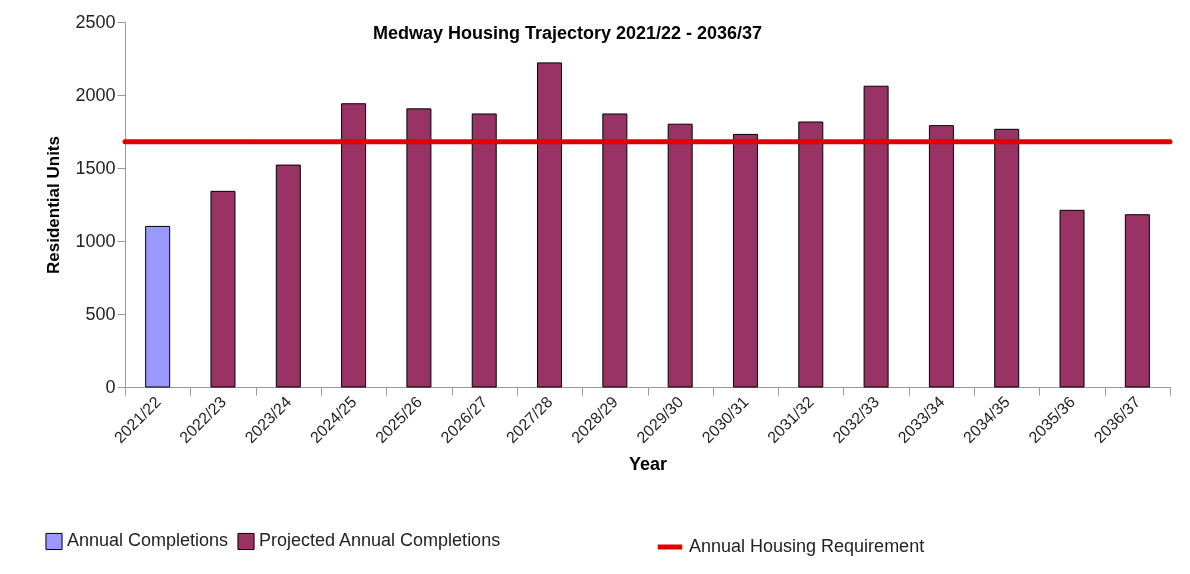 Image resolution: width=1190 pixels, height=574 pixels. Describe the element at coordinates (100, 313) in the screenshot. I see `y-tick-label: 500` at that location.